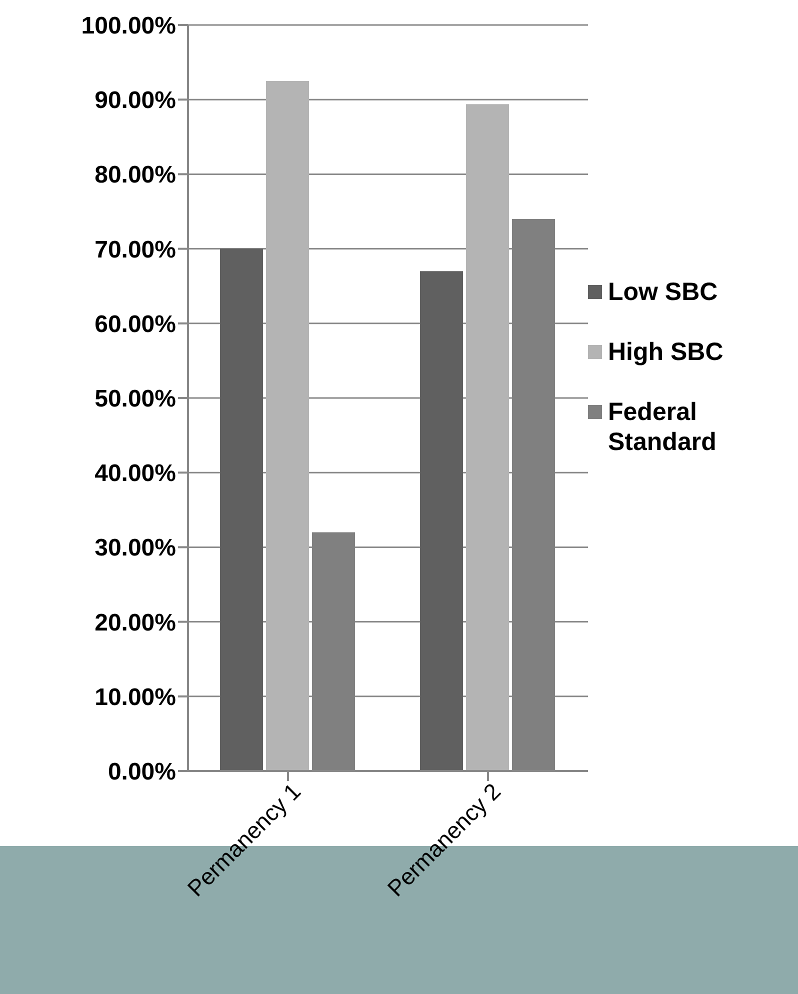  What do you see at coordinates (135, 474) in the screenshot?
I see `y-tick-label: 40.00%` at bounding box center [135, 474].